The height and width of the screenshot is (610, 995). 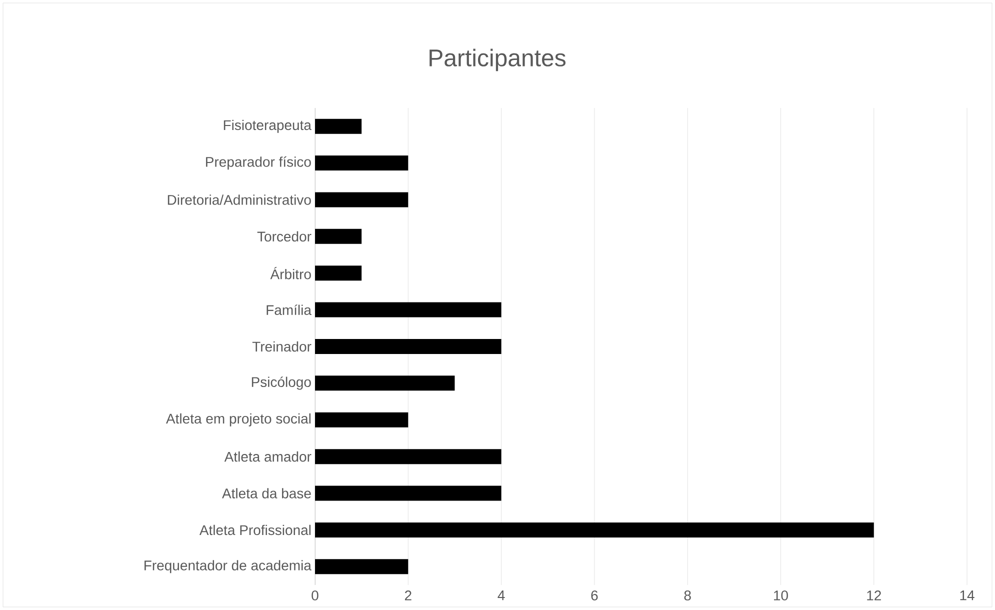 I want to click on y-tick-label: Árbitro, so click(x=290, y=273).